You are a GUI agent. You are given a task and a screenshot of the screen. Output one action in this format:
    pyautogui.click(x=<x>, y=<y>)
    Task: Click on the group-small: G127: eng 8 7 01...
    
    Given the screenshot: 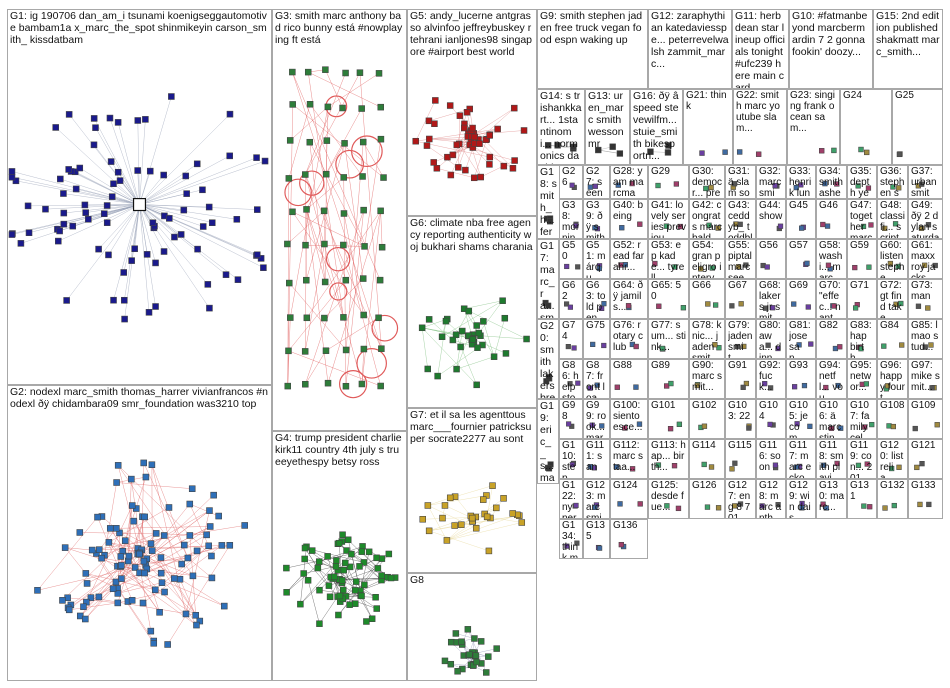 What is the action you would take?
    pyautogui.click(x=740, y=499)
    